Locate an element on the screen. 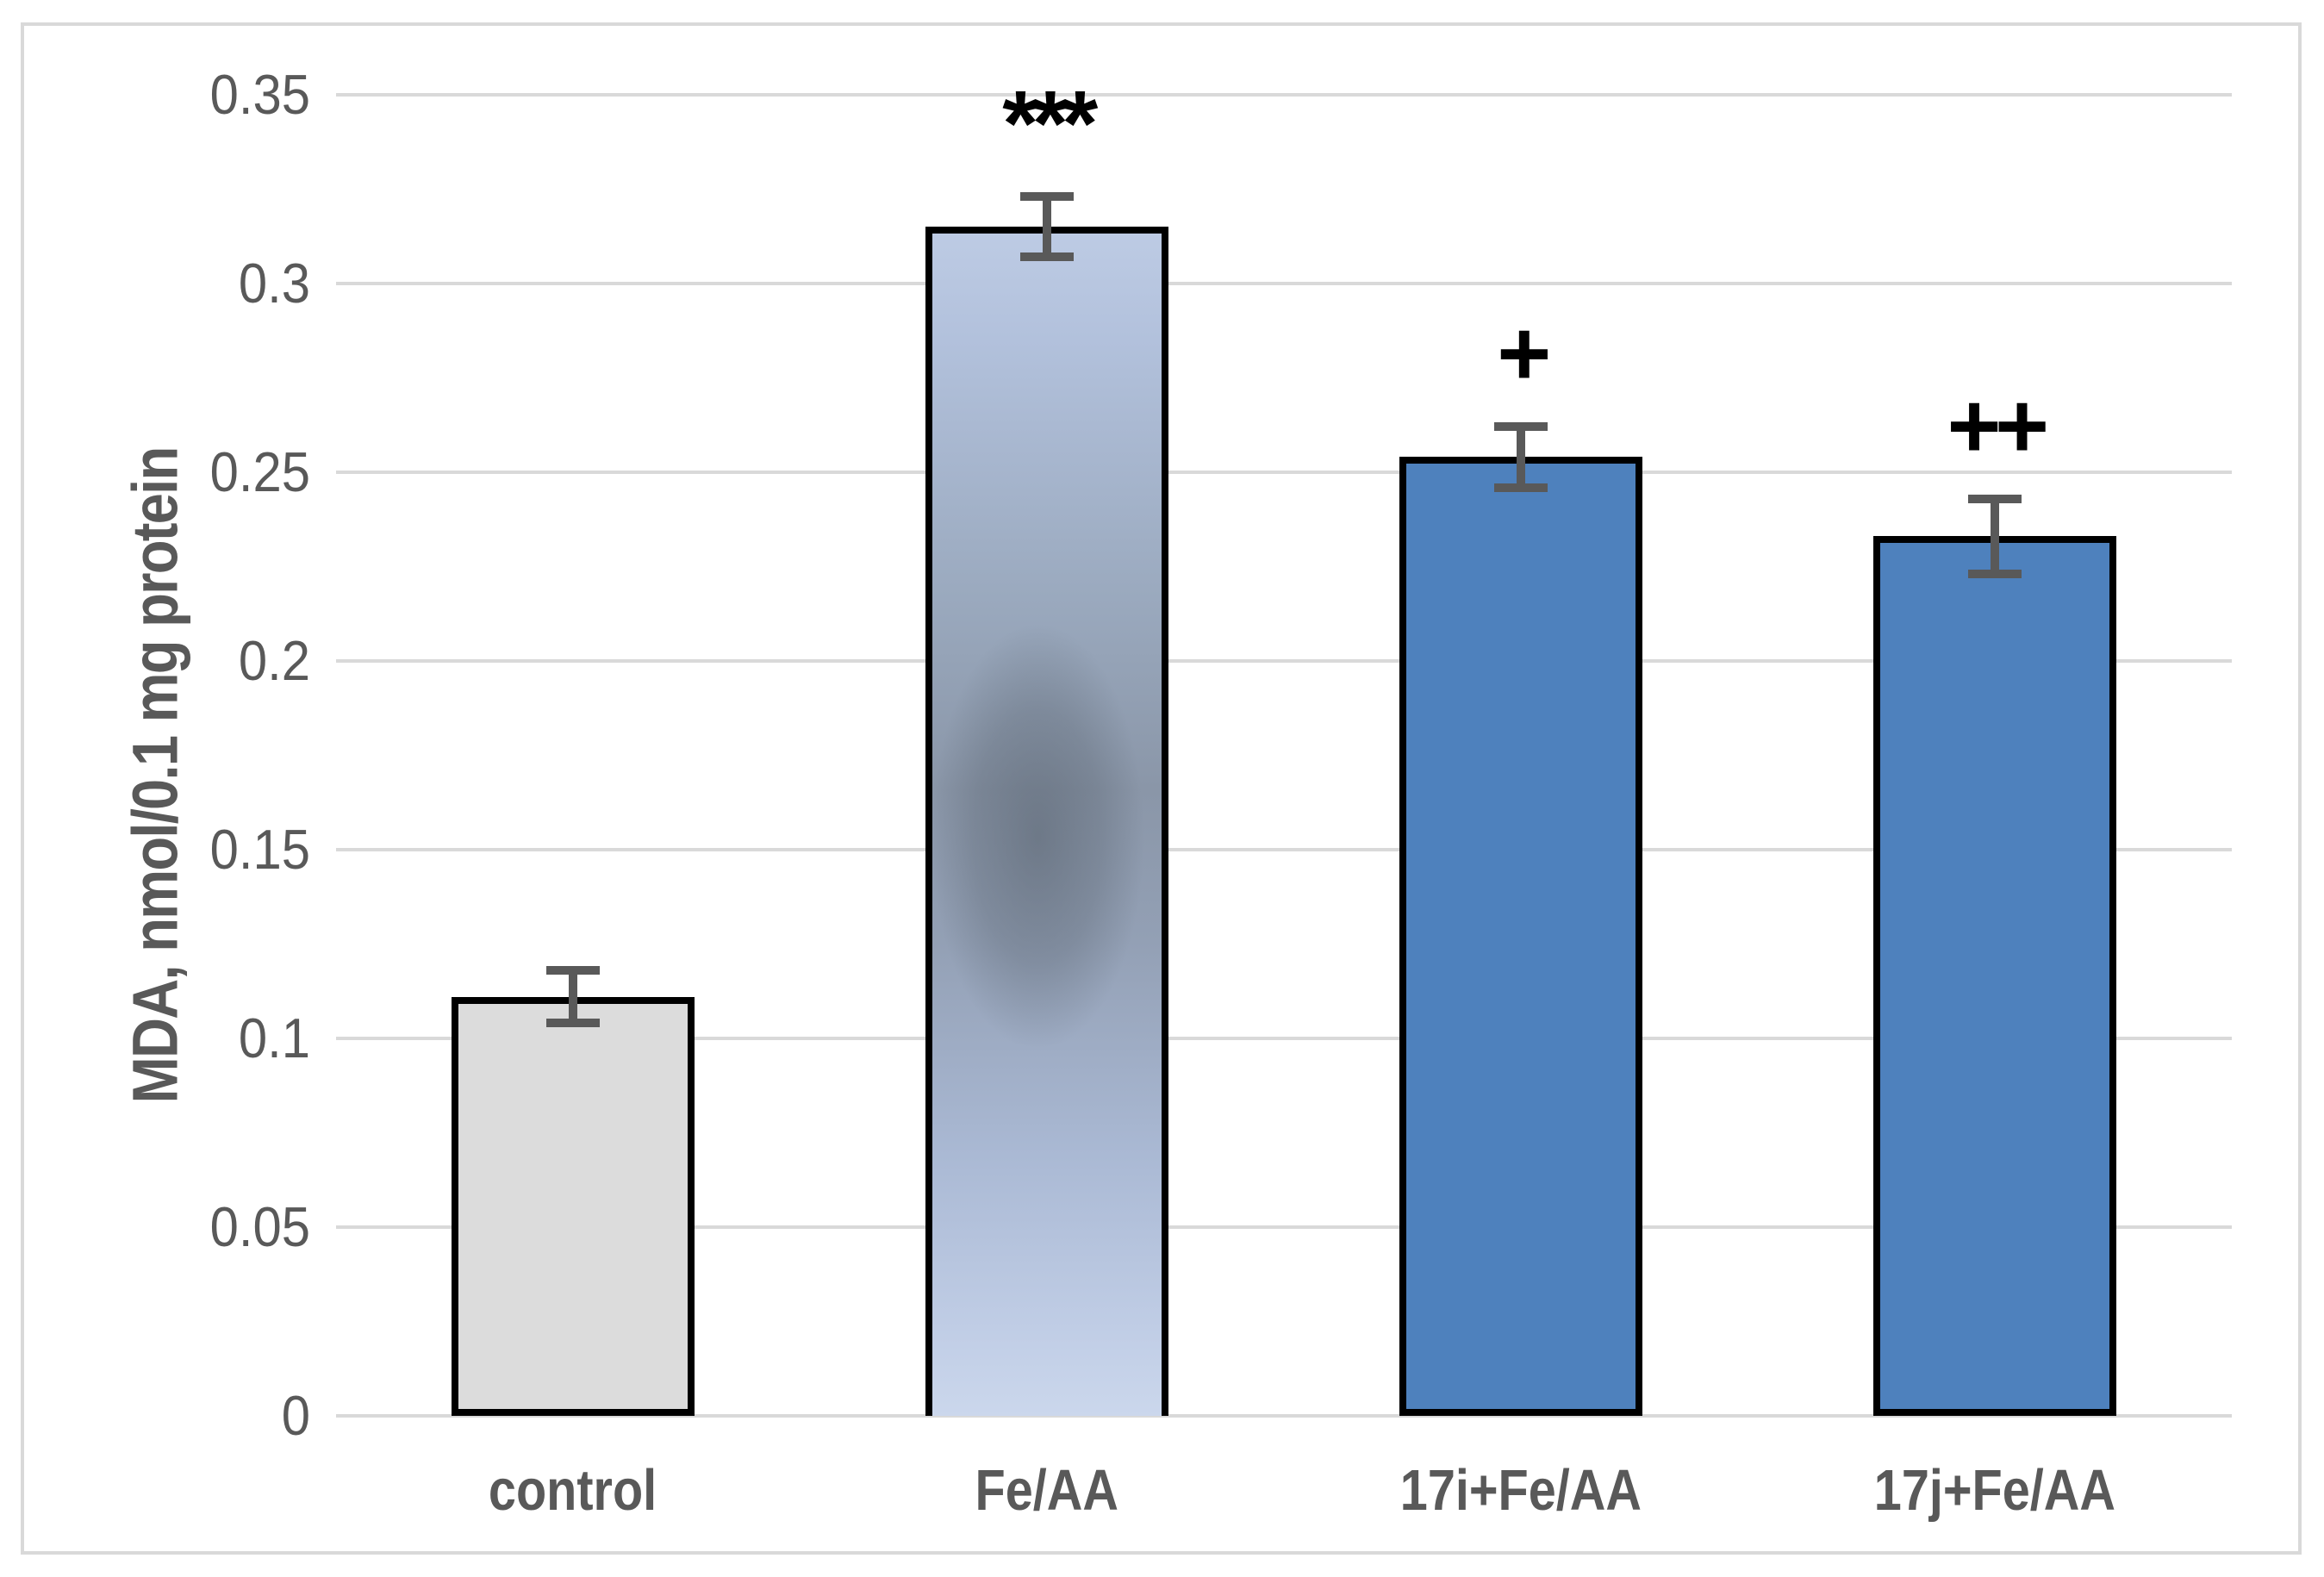  x-axis-label-text: 17j+Fe/AA is located at coordinates (1994, 1490).